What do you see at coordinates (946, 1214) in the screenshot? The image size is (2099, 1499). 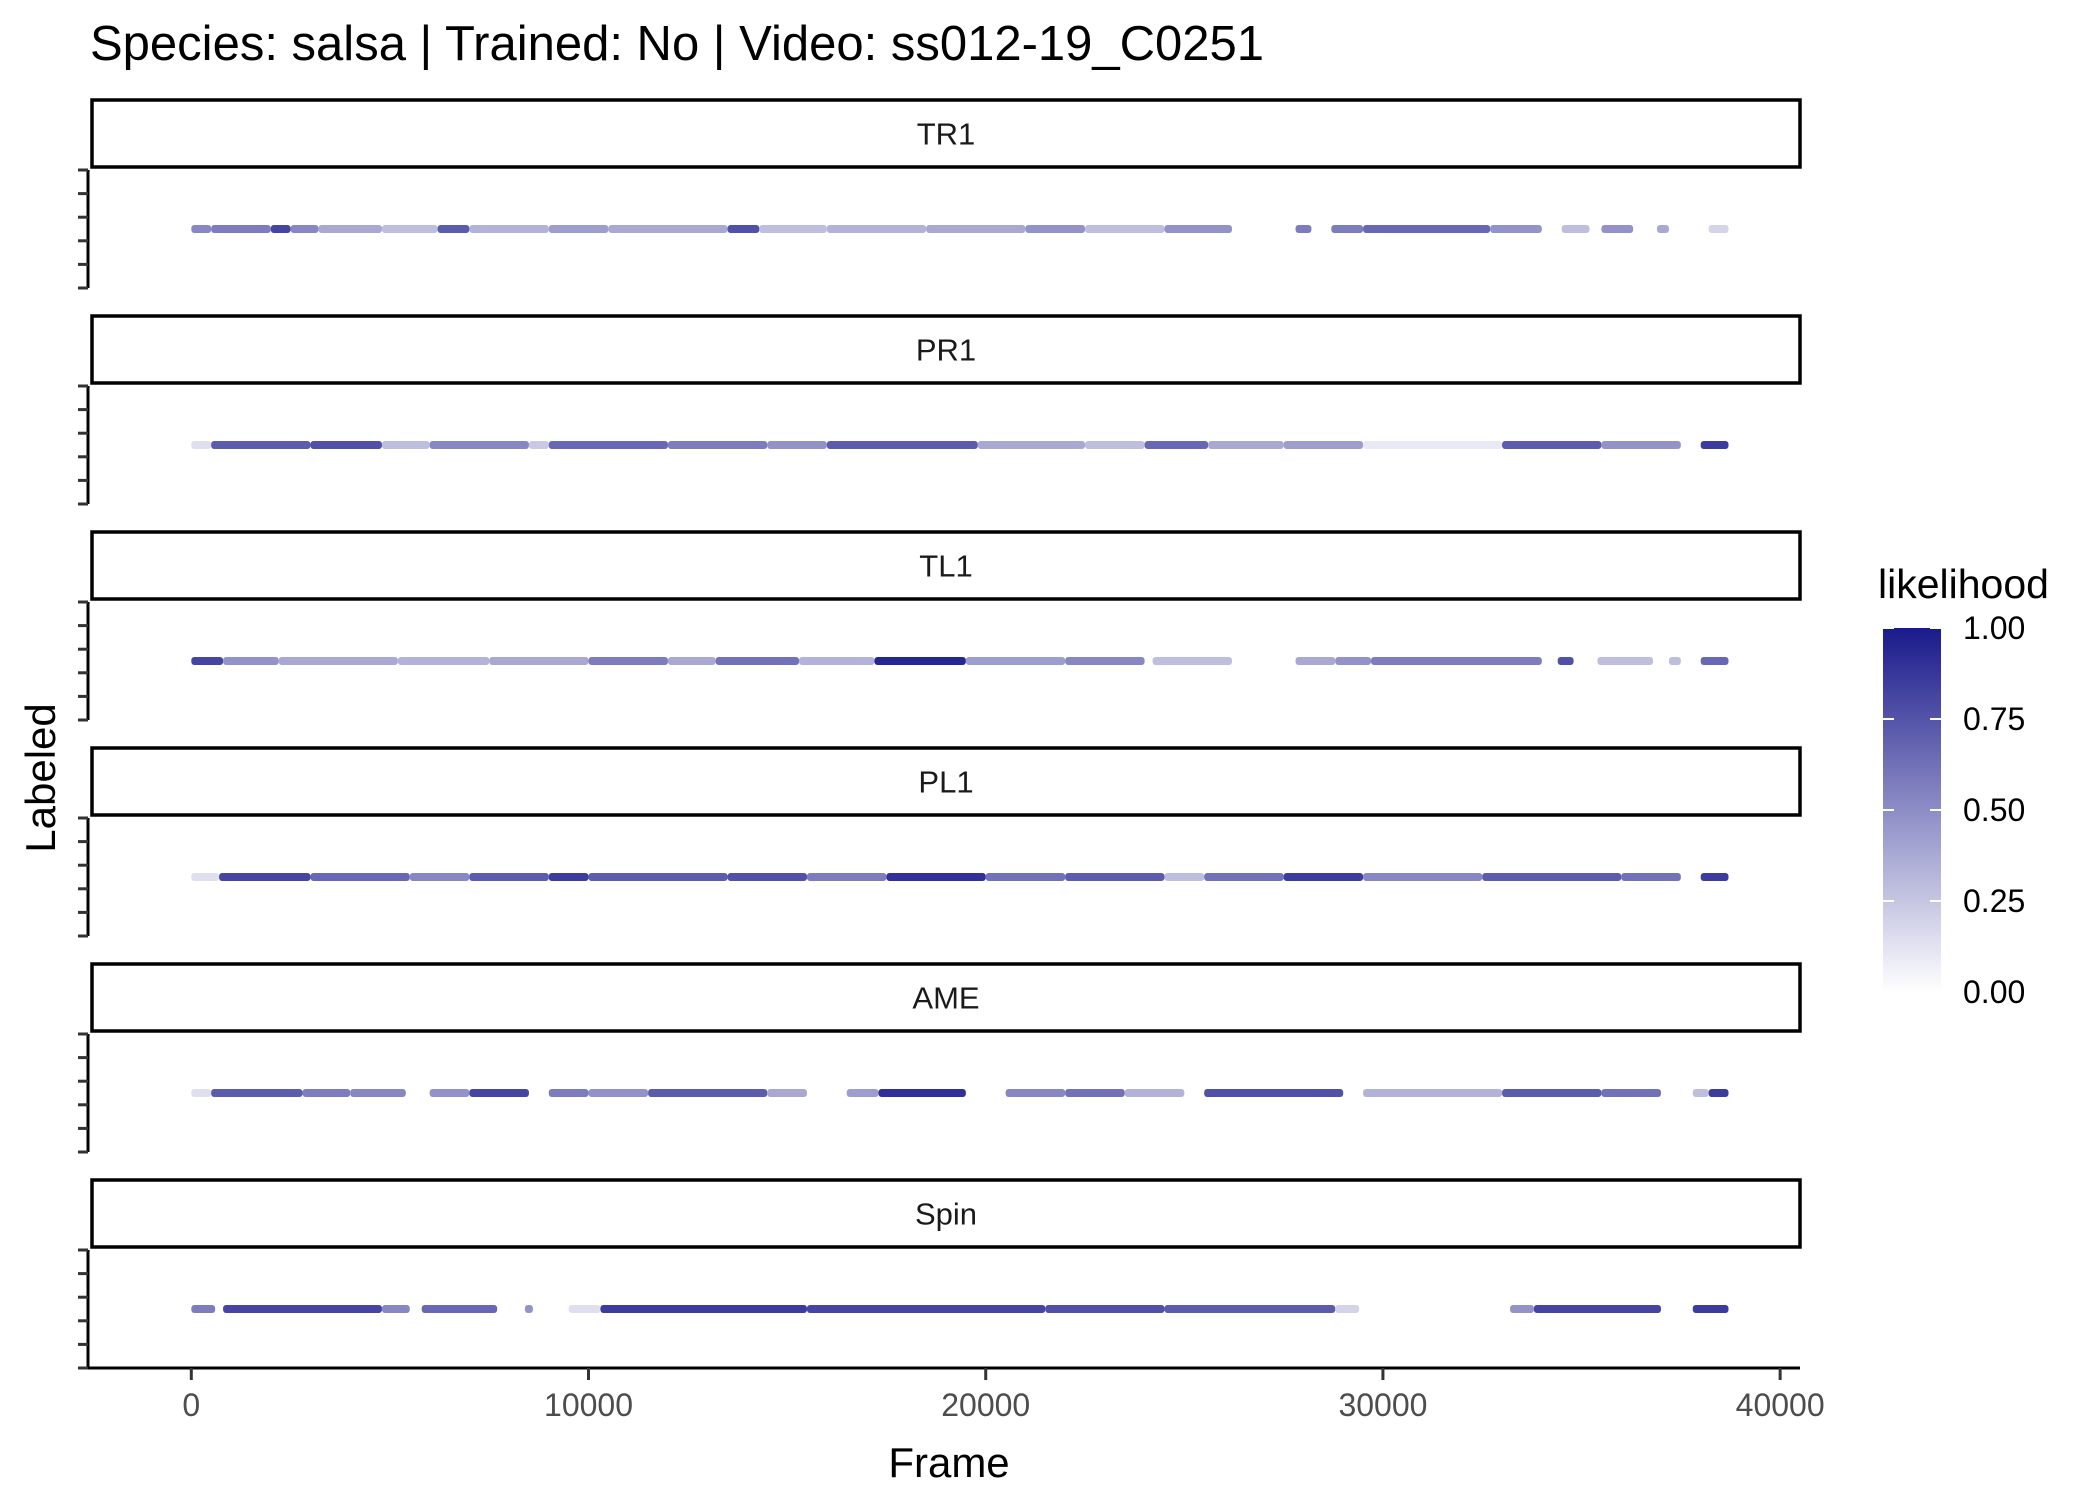 I see `facet-label: Spin` at bounding box center [946, 1214].